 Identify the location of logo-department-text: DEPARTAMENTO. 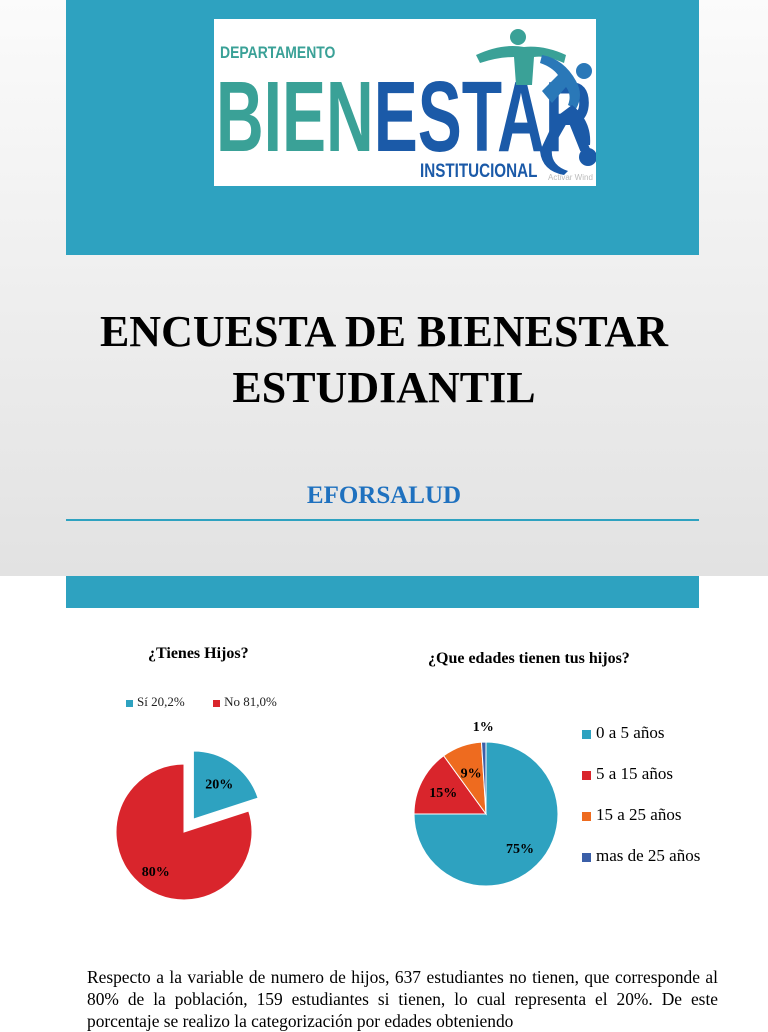
(278, 52).